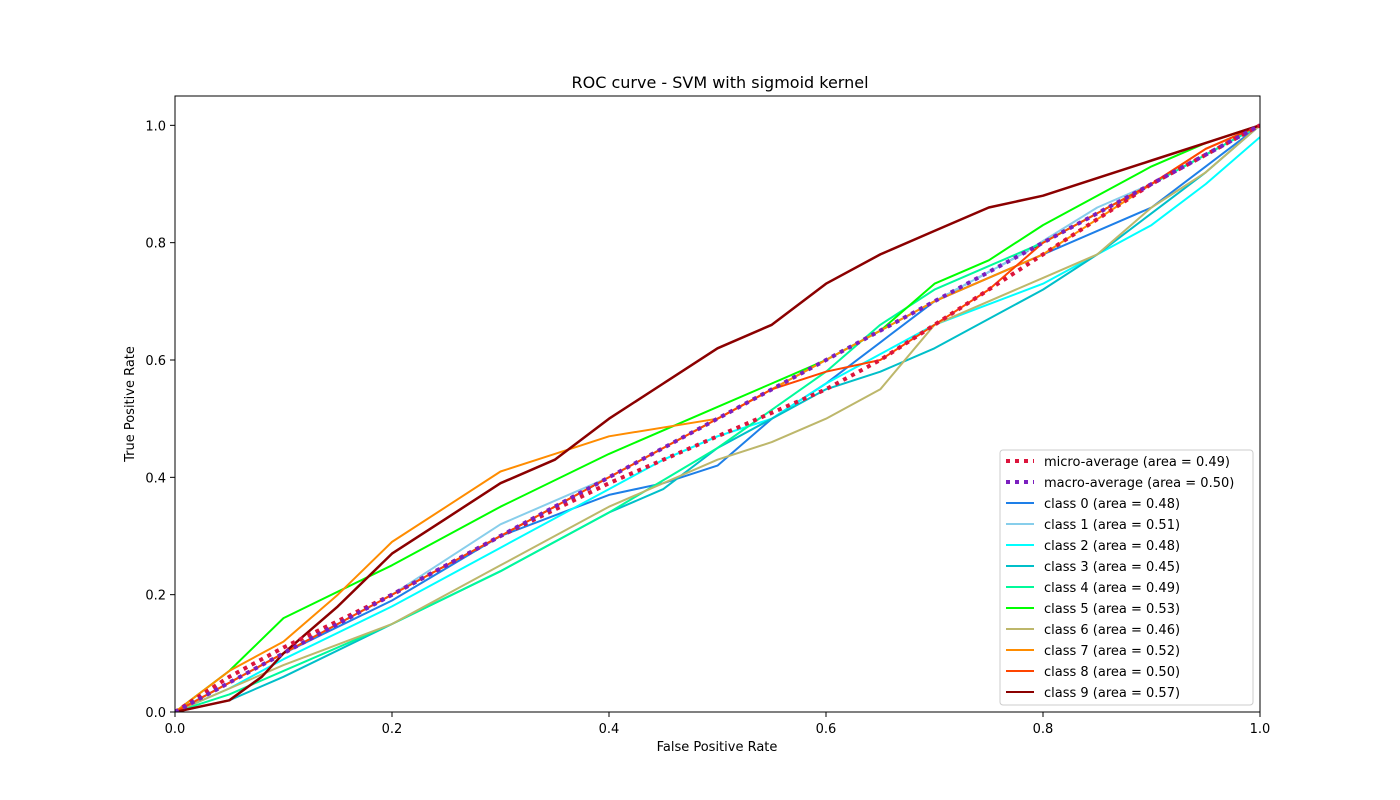  What do you see at coordinates (1112, 630) in the screenshot?
I see `legend-label: class 6 (area = 0.46)` at bounding box center [1112, 630].